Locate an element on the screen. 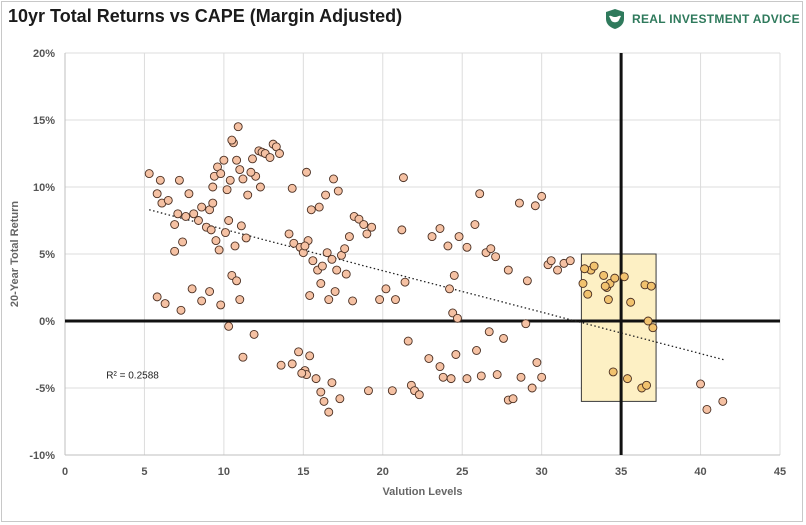 The image size is (806, 525). y-tick-label: 20% is located at coordinates (44, 54).